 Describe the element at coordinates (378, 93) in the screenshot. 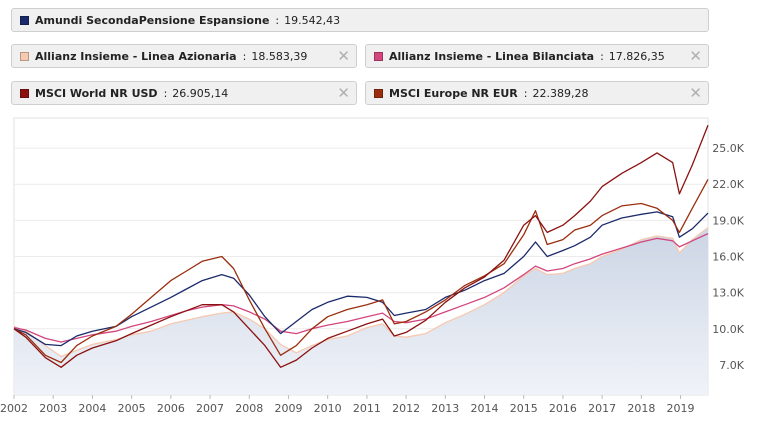

I see `legend-swatch-msci-europe` at that location.